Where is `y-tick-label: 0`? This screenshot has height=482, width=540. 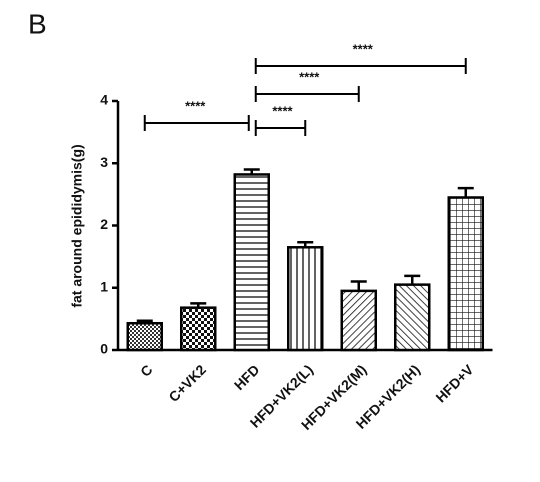 y-tick-label: 0 is located at coordinates (104, 349).